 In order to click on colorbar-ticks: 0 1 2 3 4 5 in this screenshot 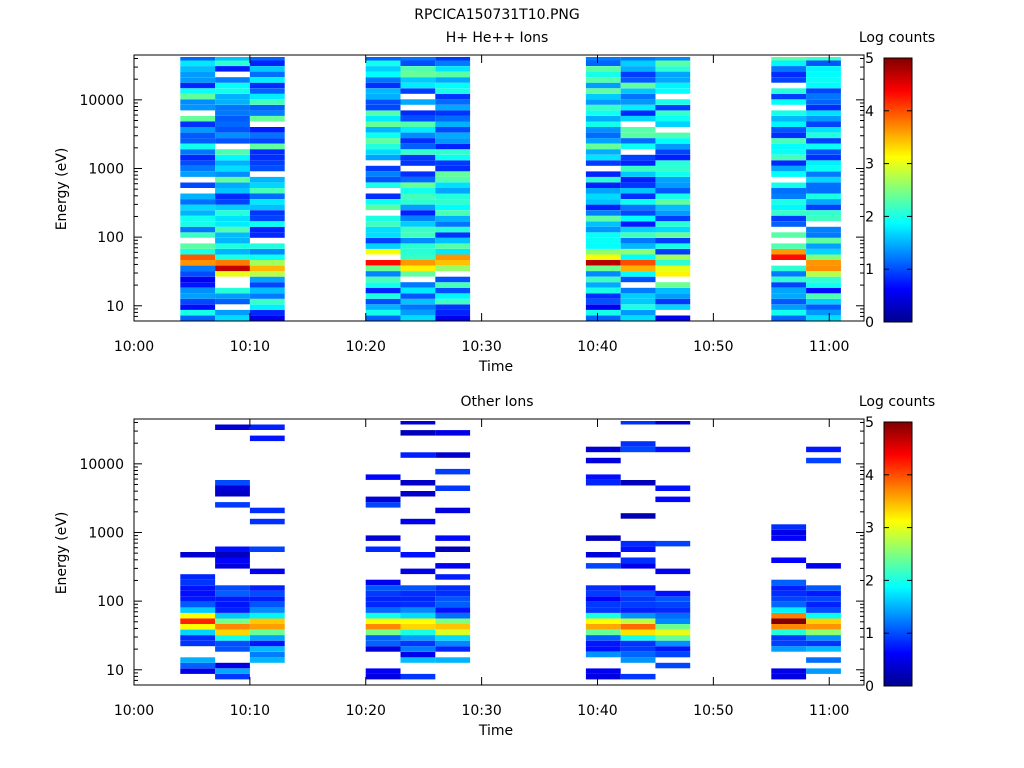, I will do `click(888, 191)`.